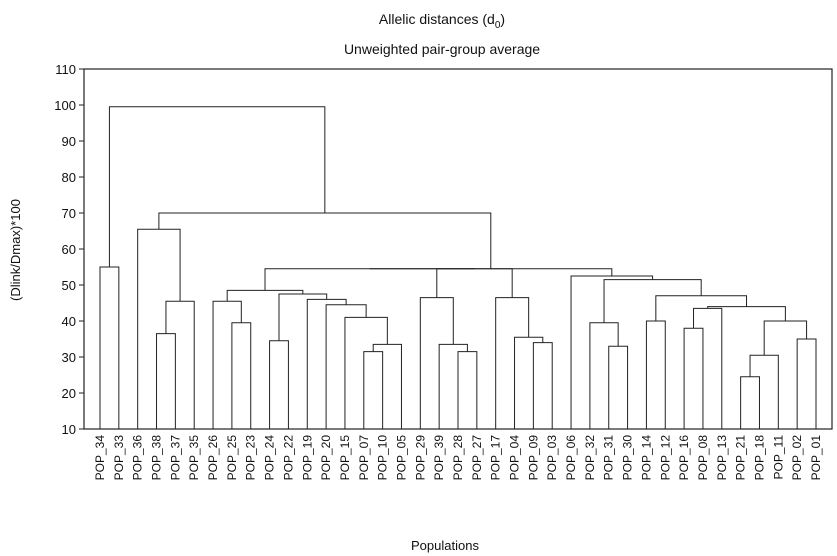 The width and height of the screenshot is (837, 556). I want to click on leaf-label: POP_36, so click(138, 458).